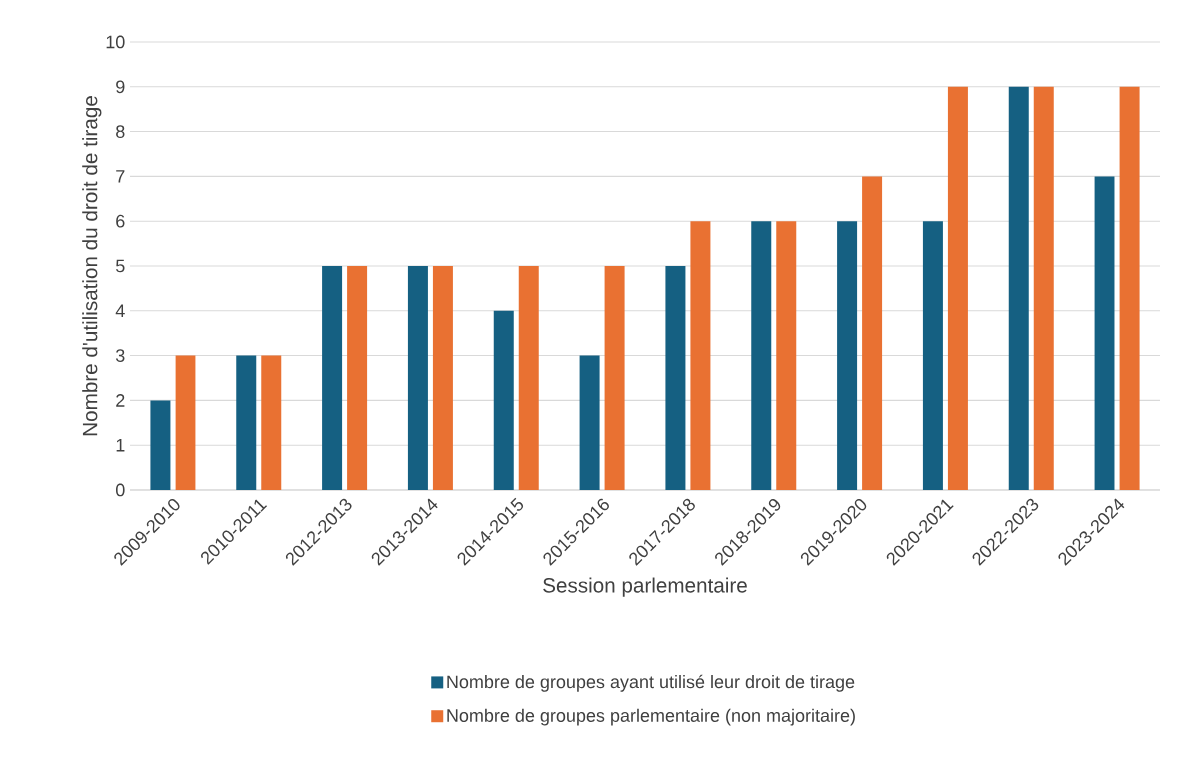  I want to click on y-tick-label: 4, so click(120, 310).